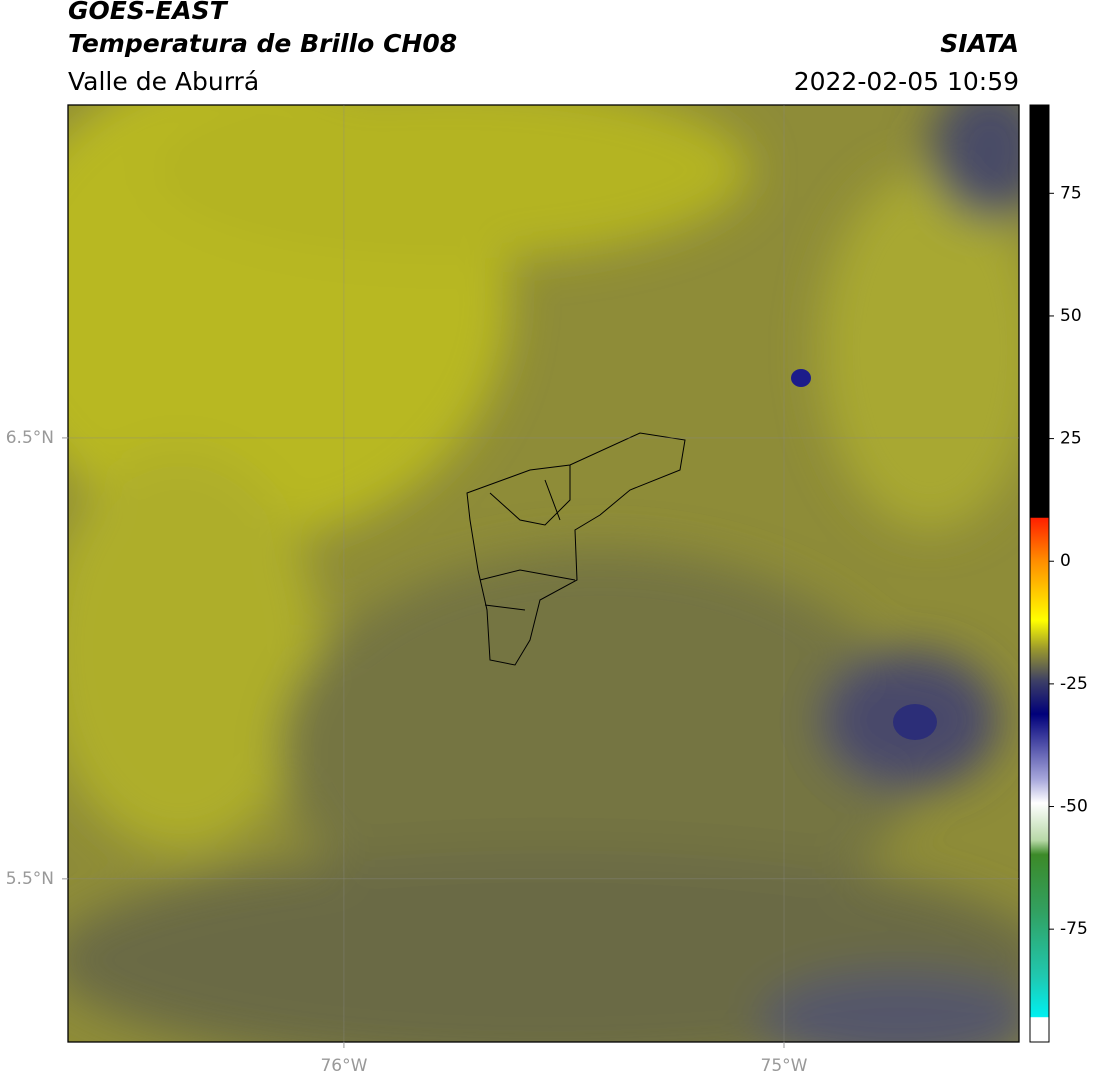 This screenshot has height=1082, width=1094. What do you see at coordinates (576, 549) in the screenshot?
I see `valley-outline` at bounding box center [576, 549].